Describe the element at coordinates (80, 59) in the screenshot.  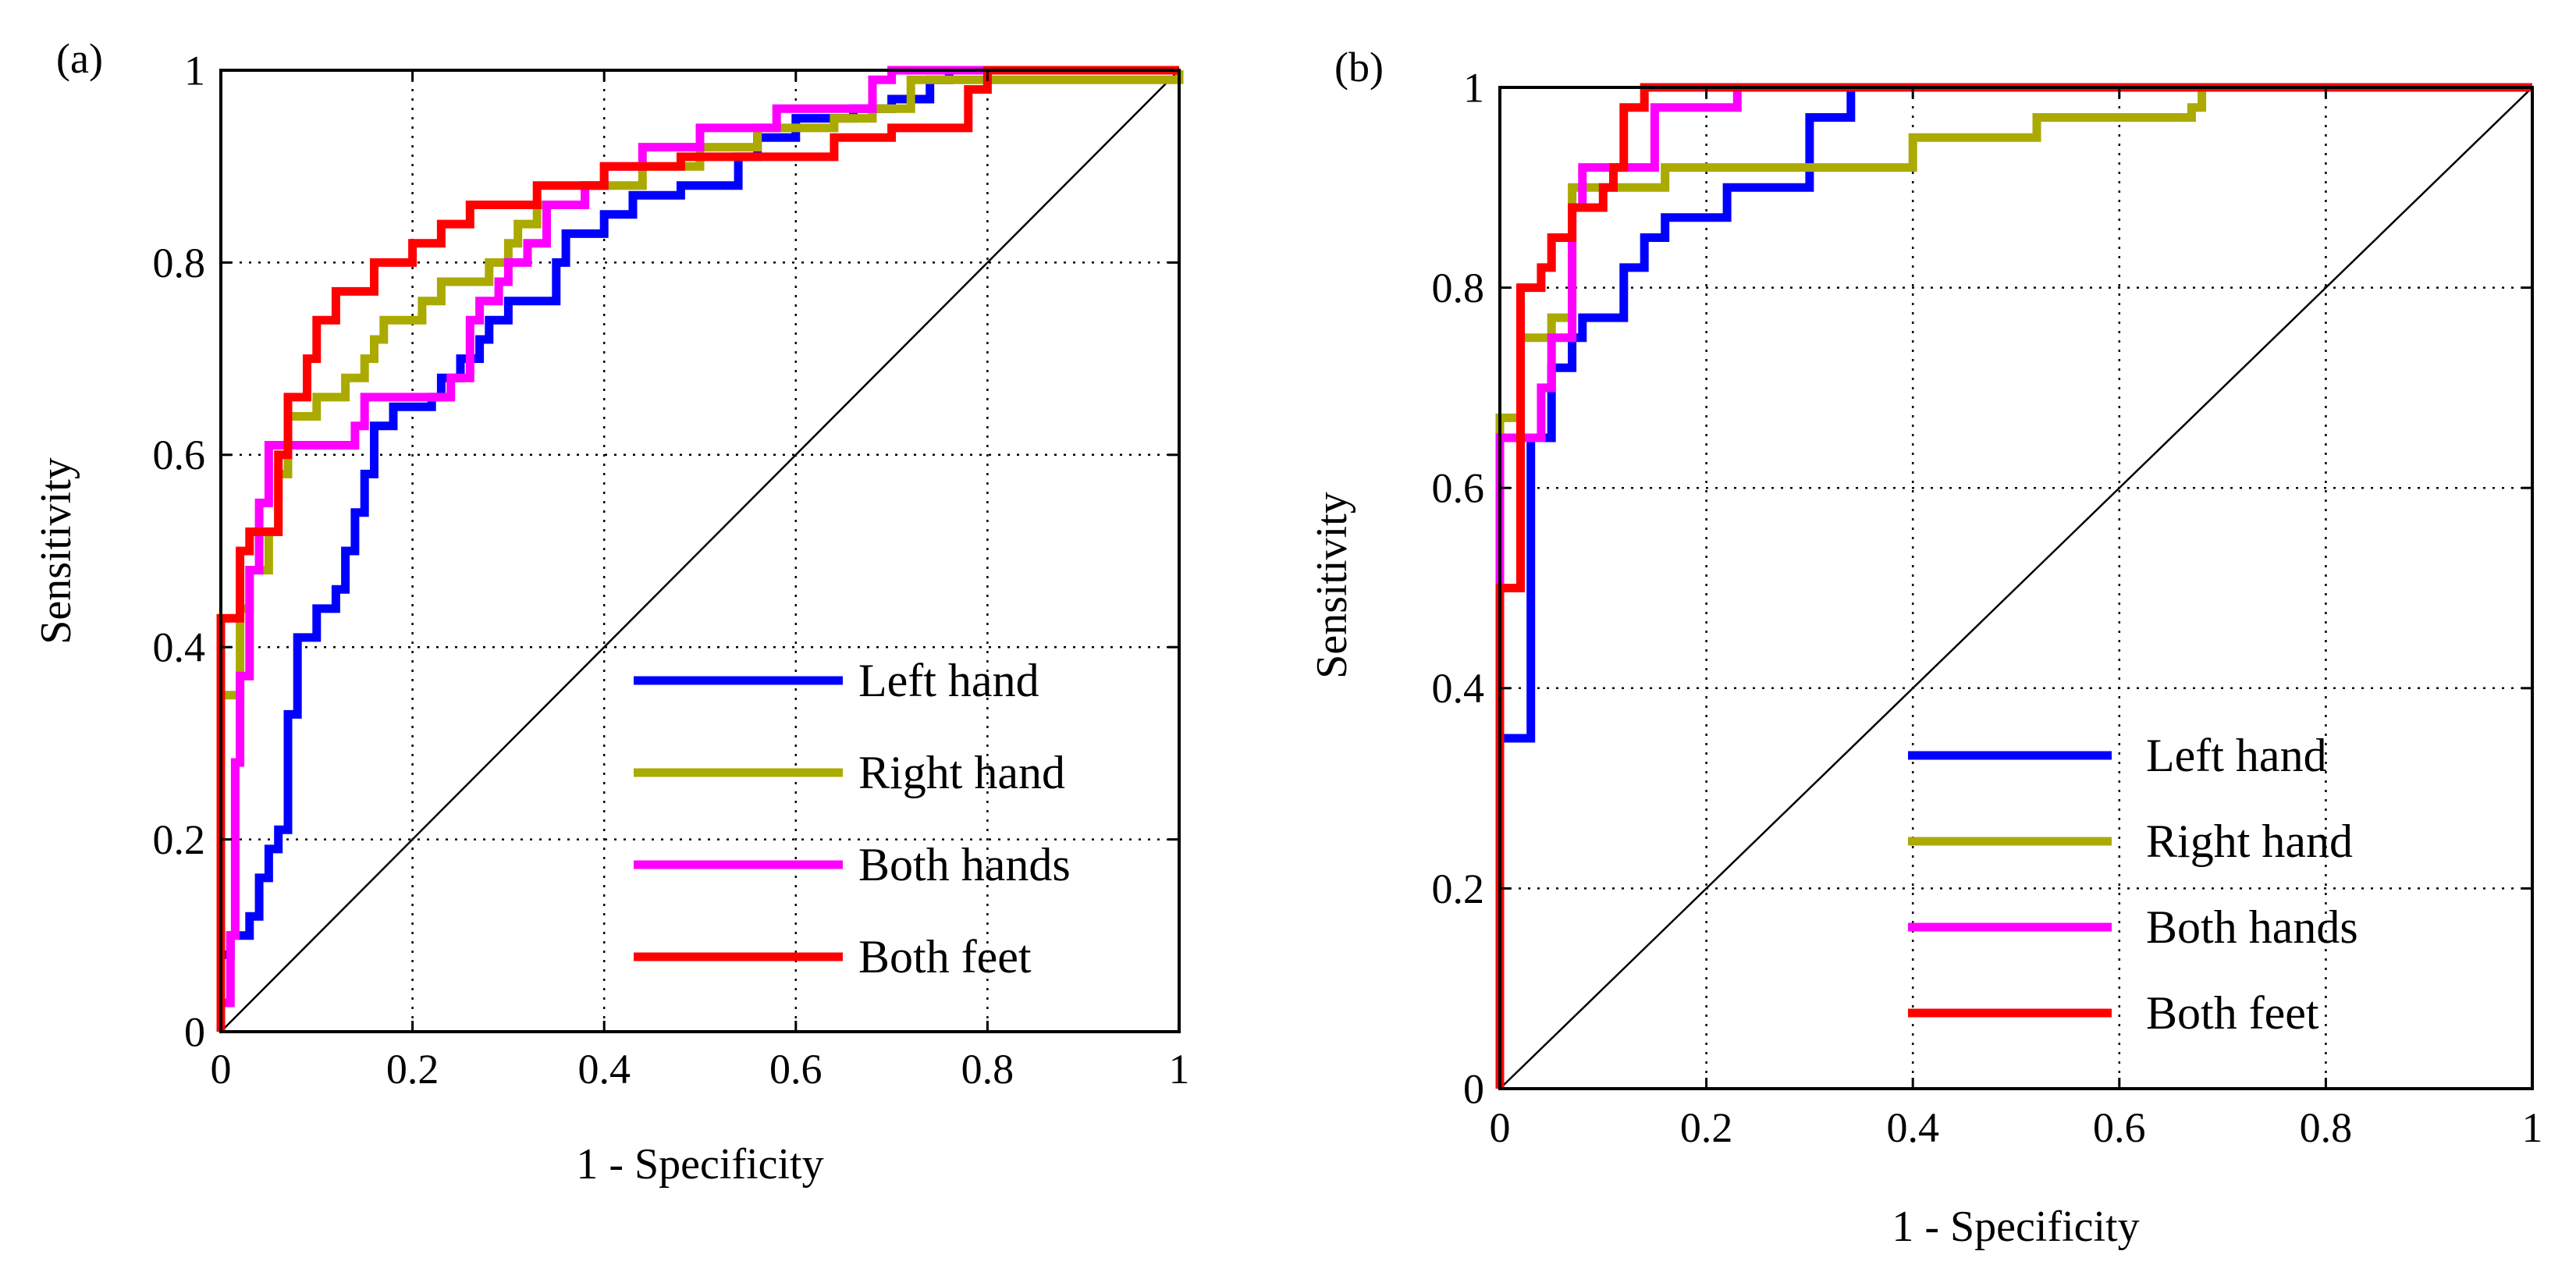
I see `panel-label: (a)` at that location.